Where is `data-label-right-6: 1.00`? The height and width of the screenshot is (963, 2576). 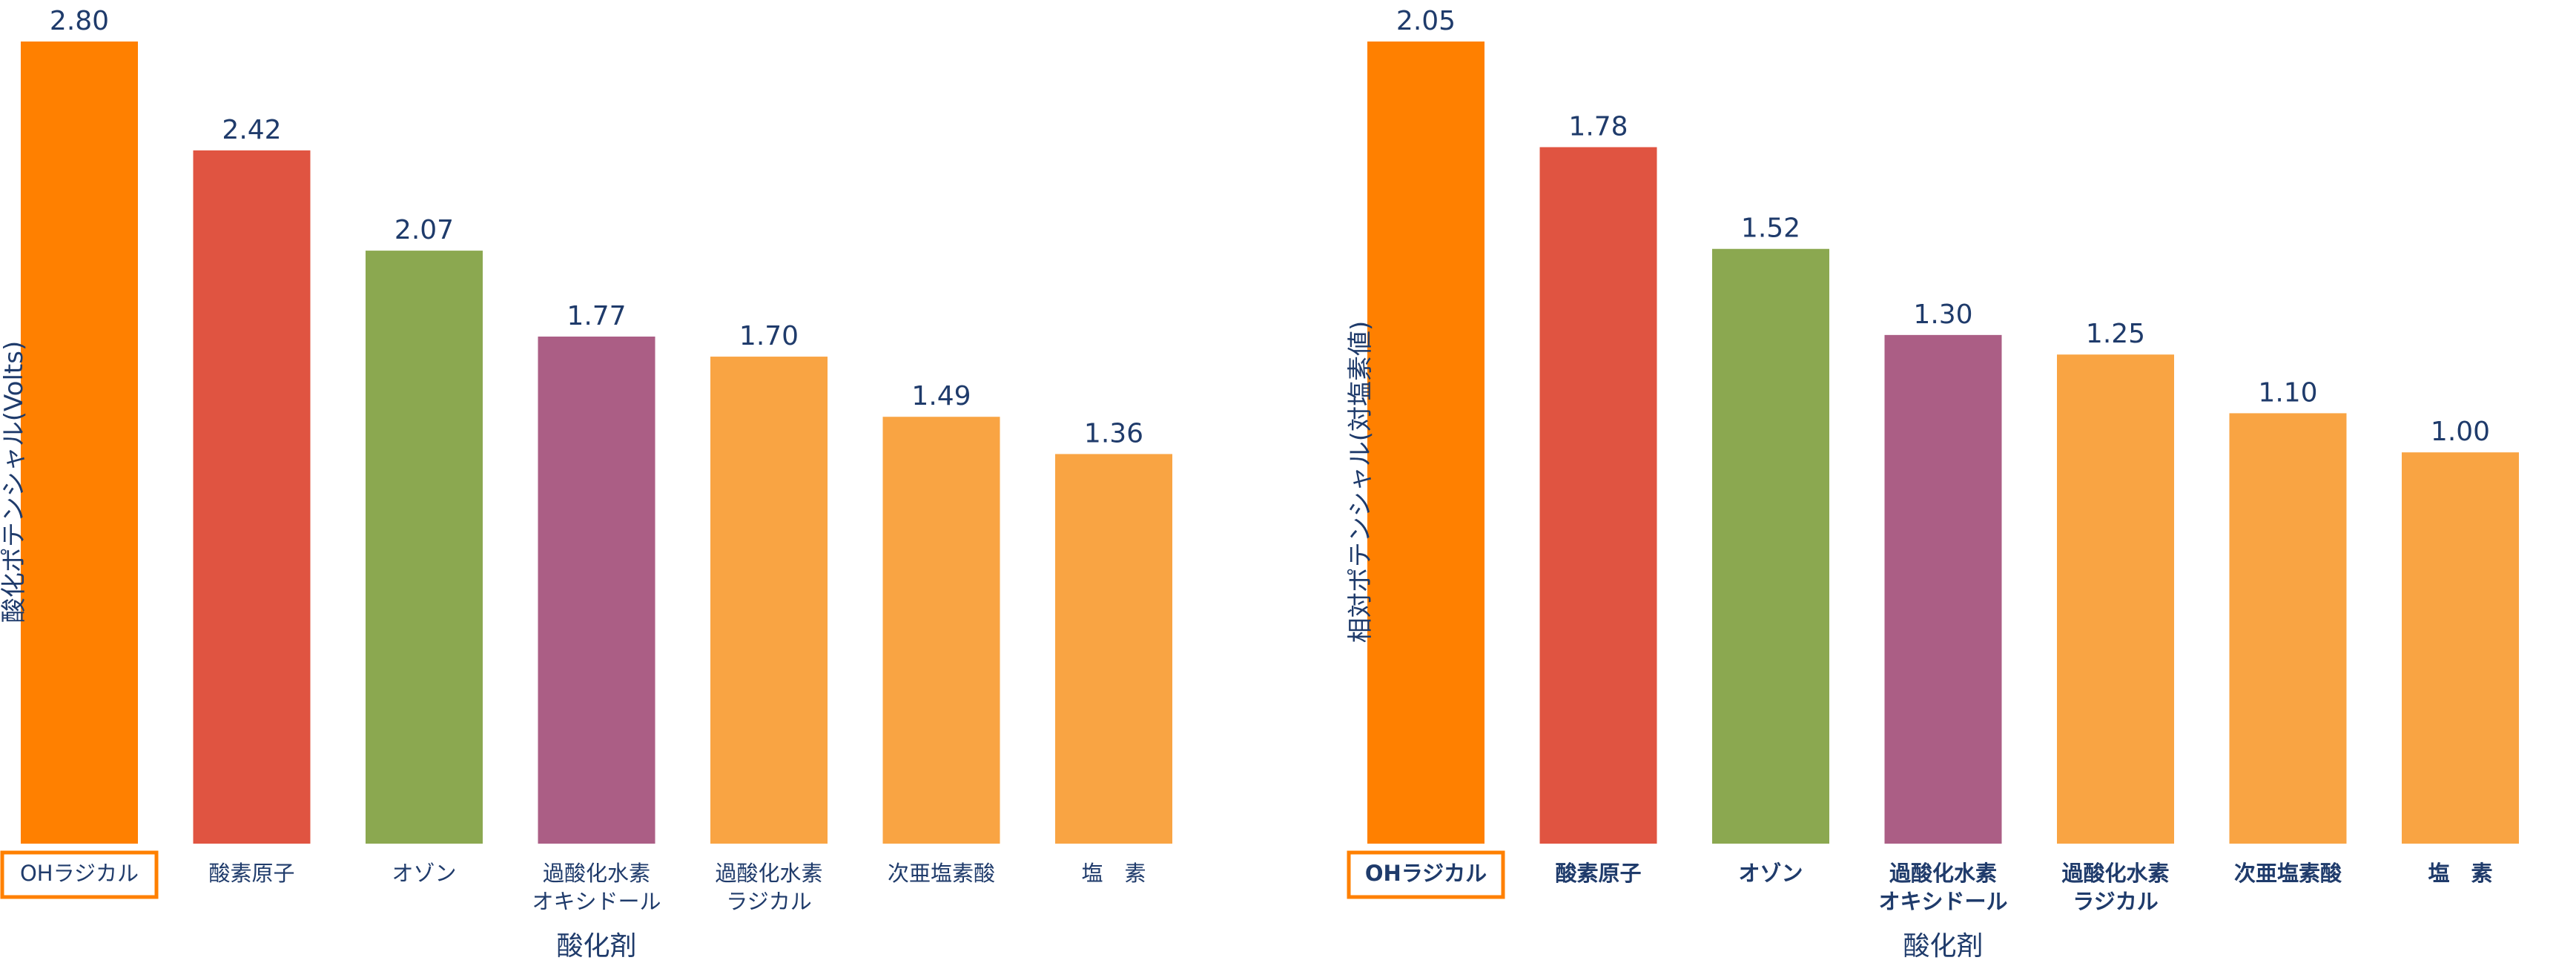
data-label-right-6: 1.00 is located at coordinates (2460, 432).